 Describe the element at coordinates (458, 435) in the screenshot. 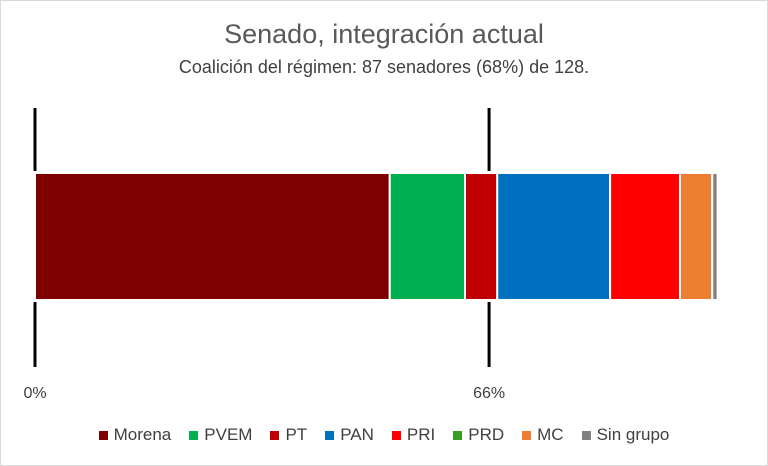

I see `legend-swatch-prd` at that location.